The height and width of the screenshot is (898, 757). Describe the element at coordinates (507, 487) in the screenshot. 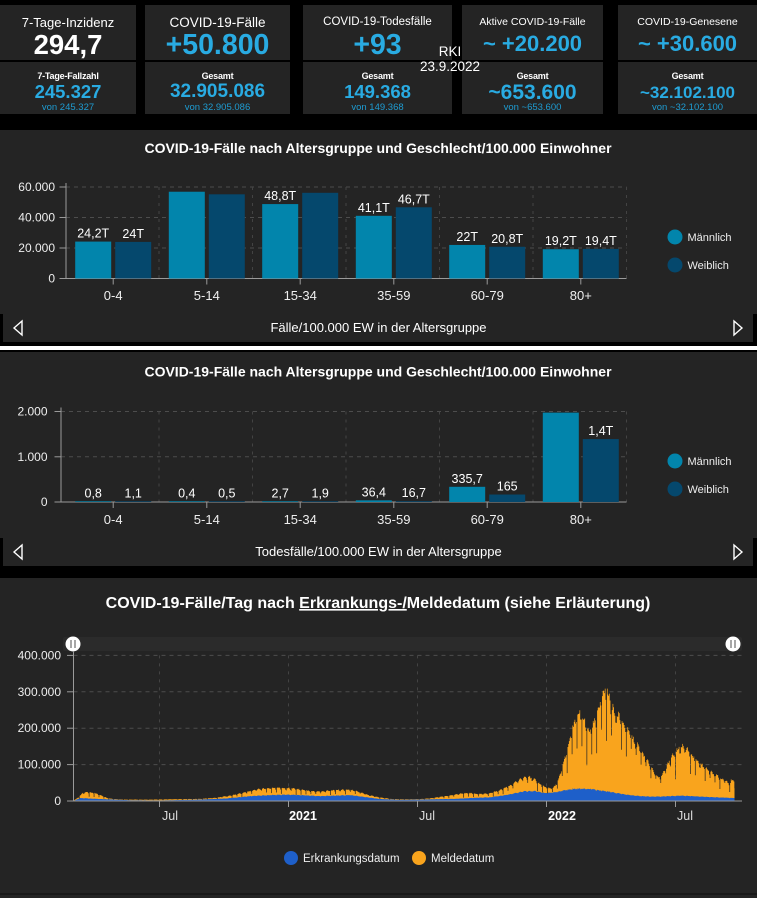

I see `svg-text: 165` at that location.